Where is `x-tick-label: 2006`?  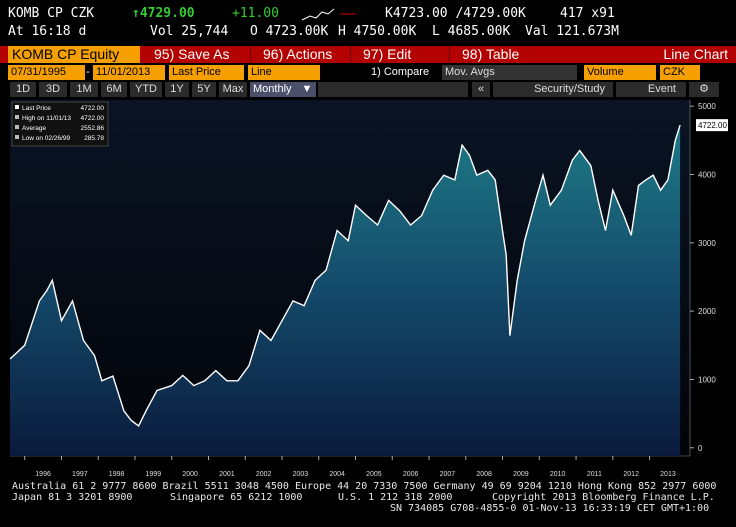 x-tick-label: 2006 is located at coordinates (411, 474).